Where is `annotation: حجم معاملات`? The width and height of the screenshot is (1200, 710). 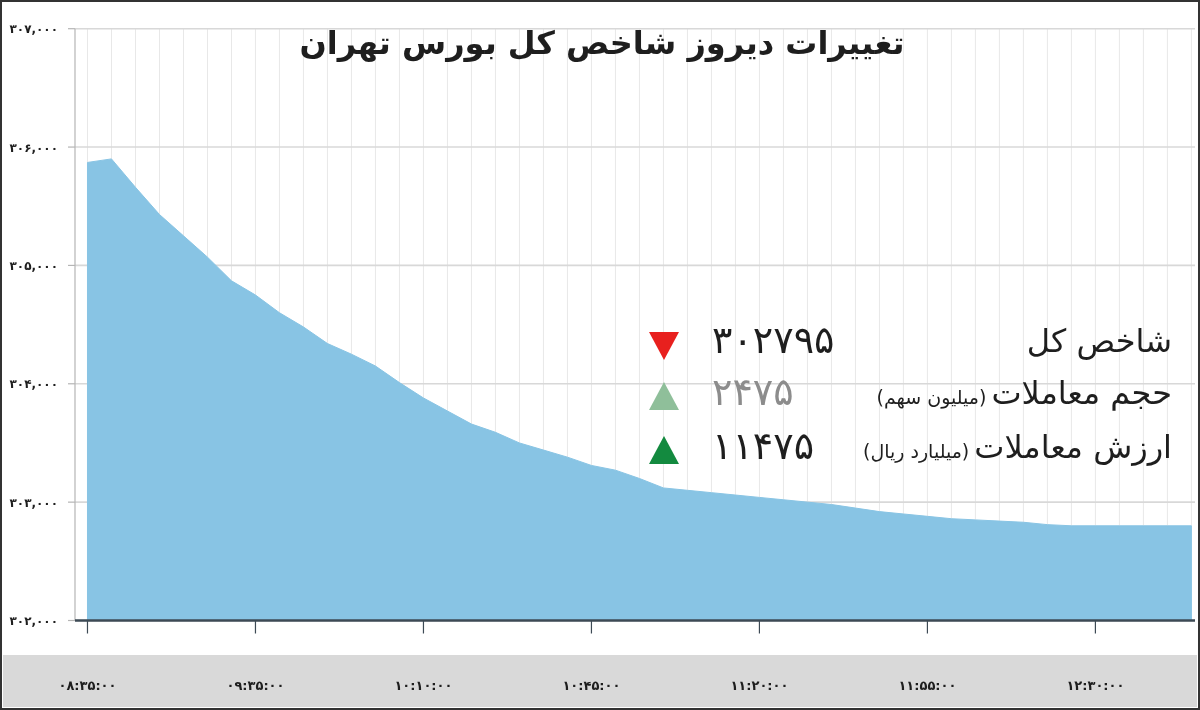 annotation: حجم معاملات is located at coordinates (1081, 393).